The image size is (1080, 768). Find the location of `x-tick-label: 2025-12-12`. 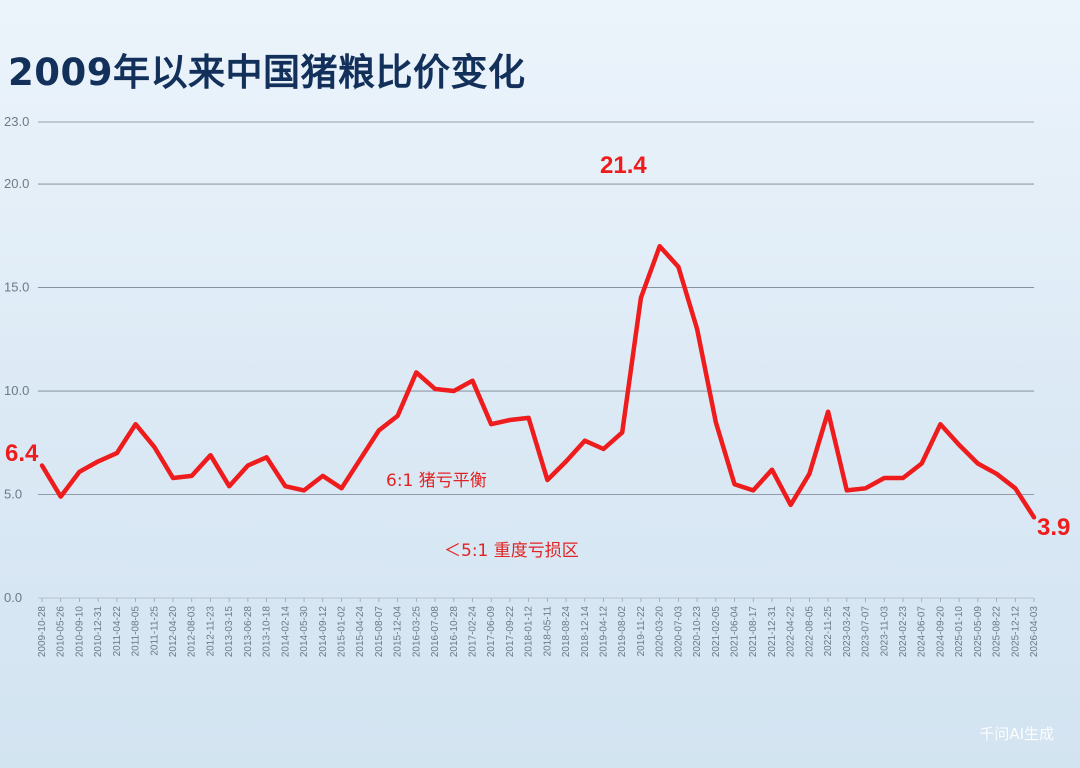

x-tick-label: 2025-12-12 is located at coordinates (1015, 632).